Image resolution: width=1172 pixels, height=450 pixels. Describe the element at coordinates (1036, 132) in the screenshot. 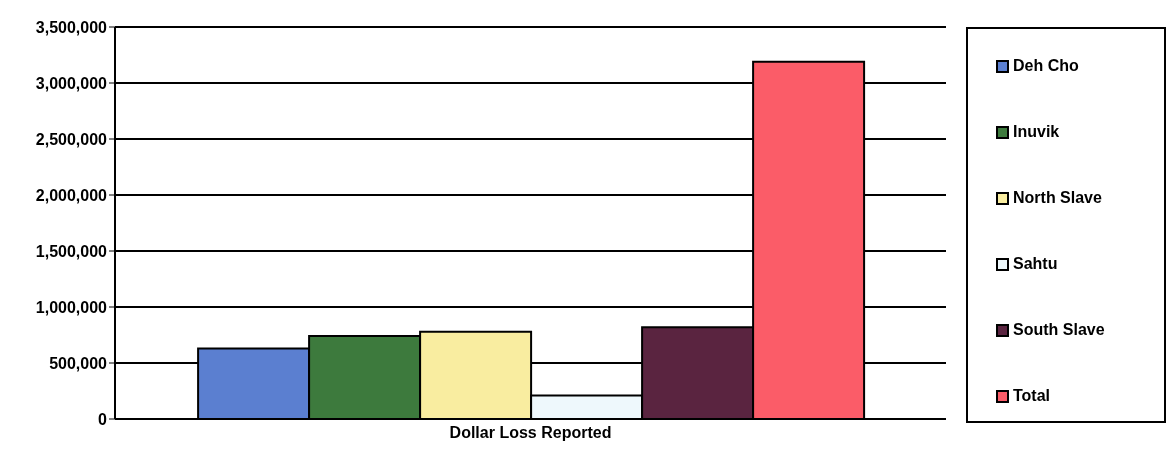

I see `legend-label: Inuvik` at that location.